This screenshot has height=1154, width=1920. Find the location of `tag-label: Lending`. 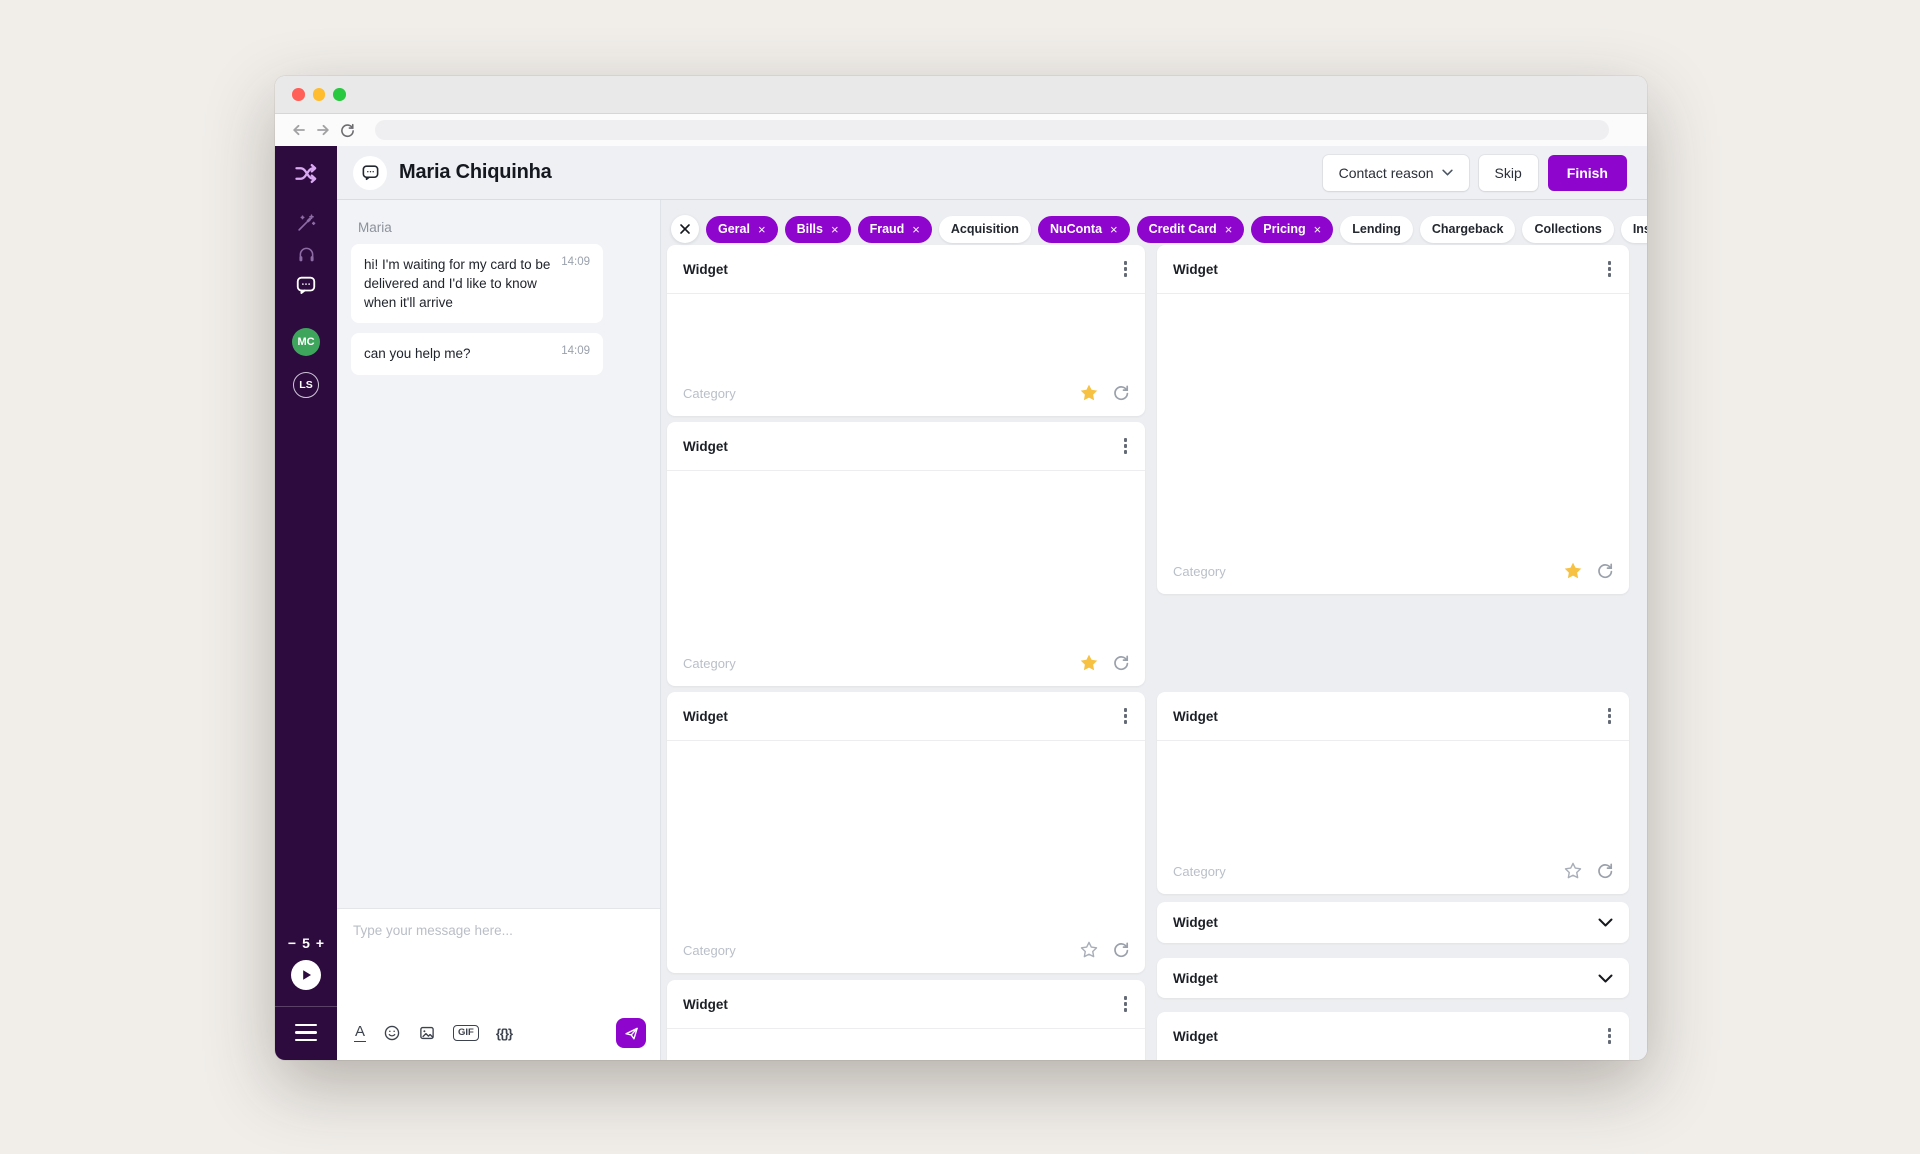

tag-label: Lending is located at coordinates (1376, 229).